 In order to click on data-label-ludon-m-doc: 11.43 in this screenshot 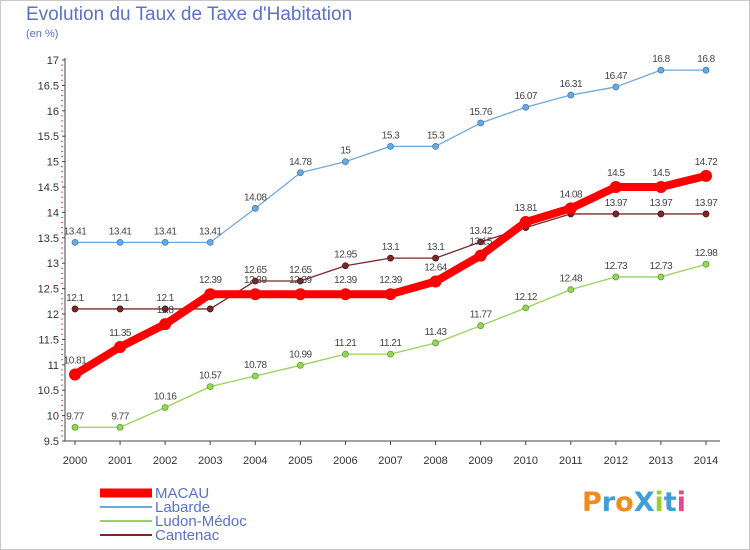, I will do `click(436, 332)`.